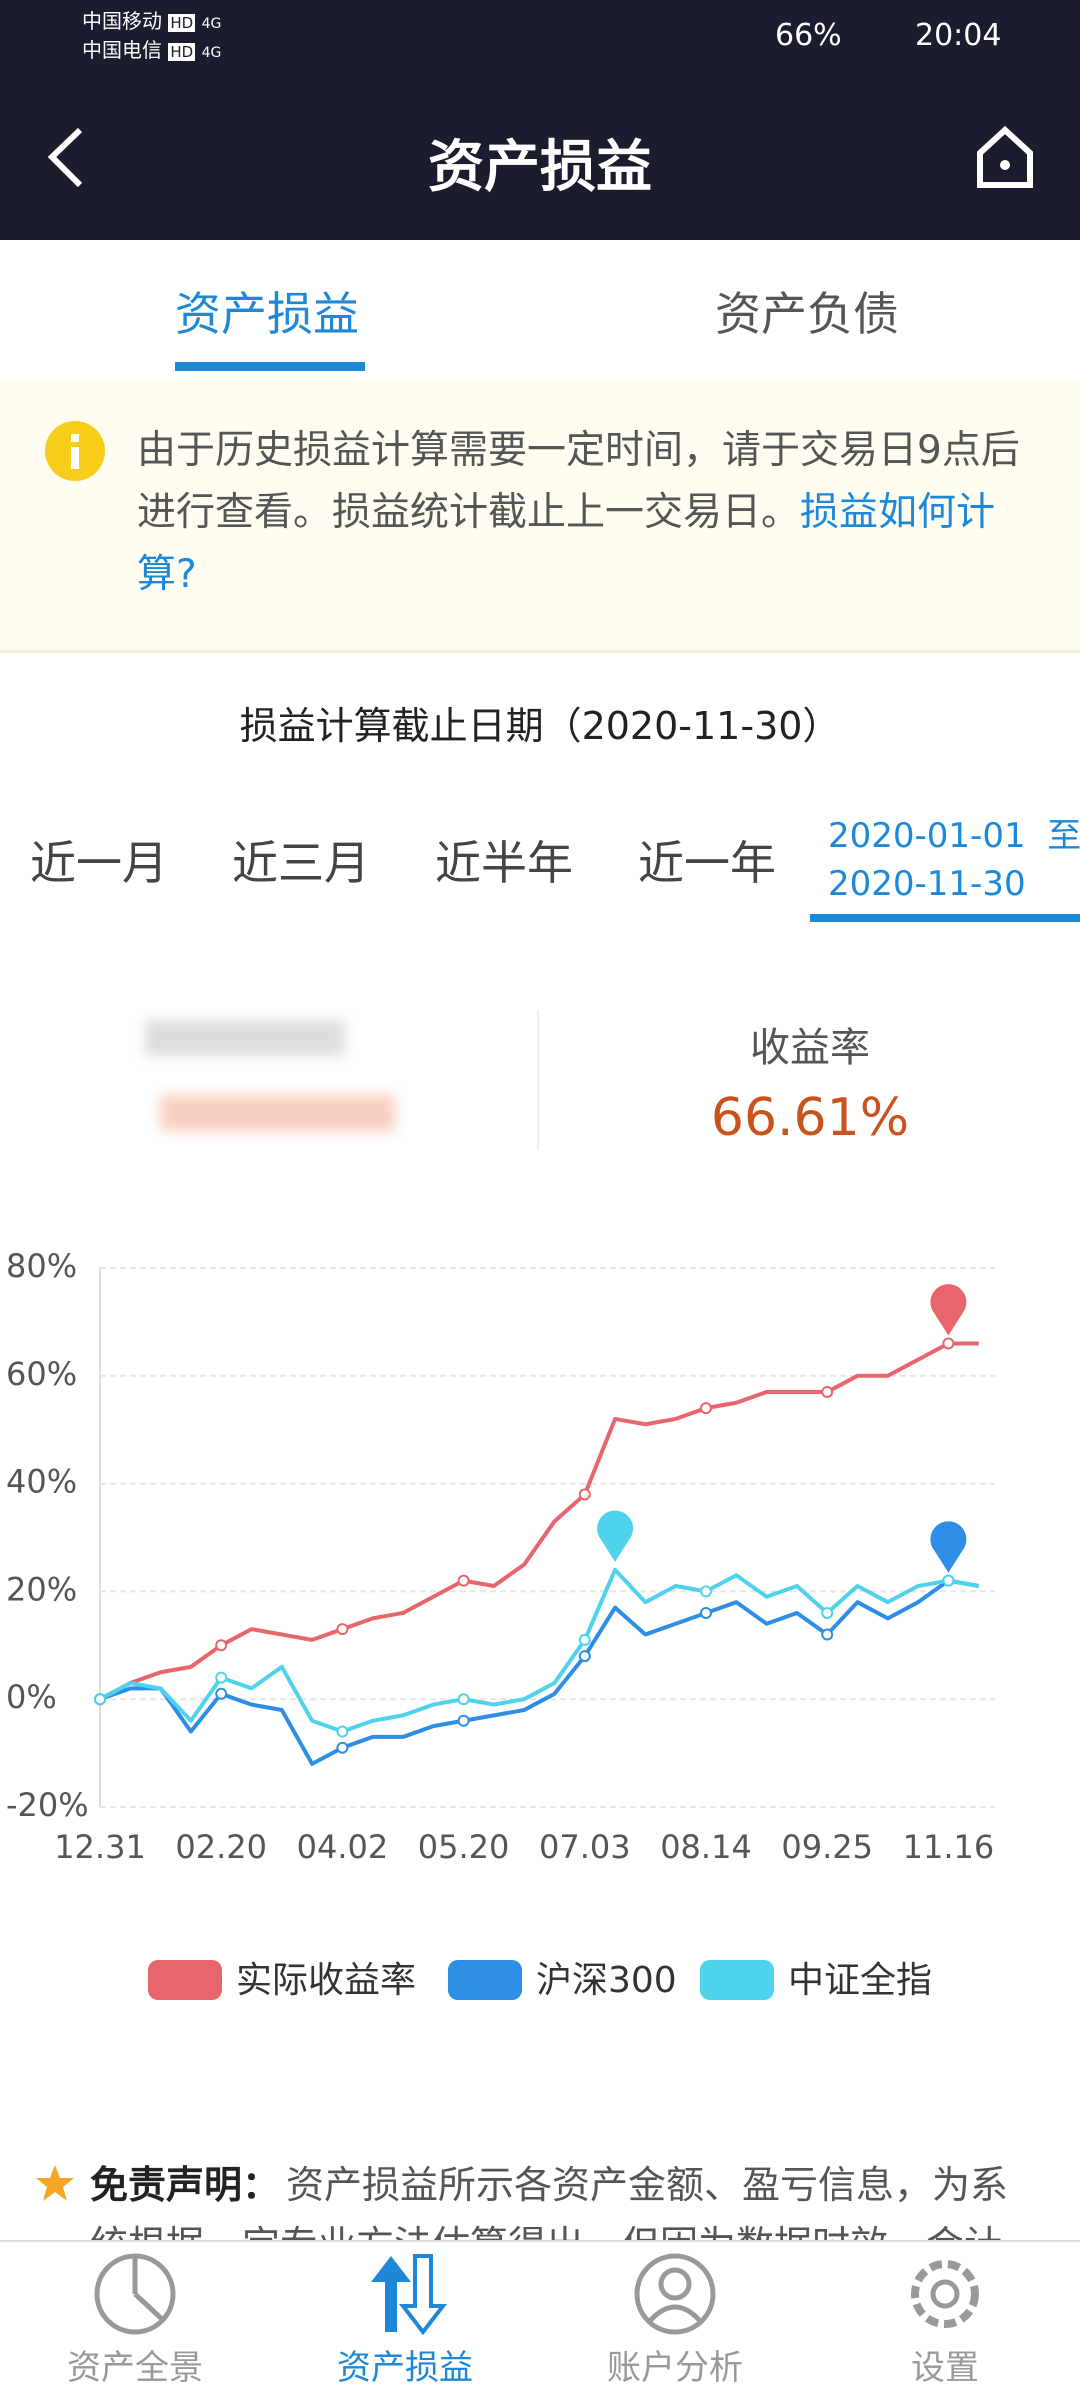  Describe the element at coordinates (504, 863) in the screenshot. I see `period: 近半年` at that location.